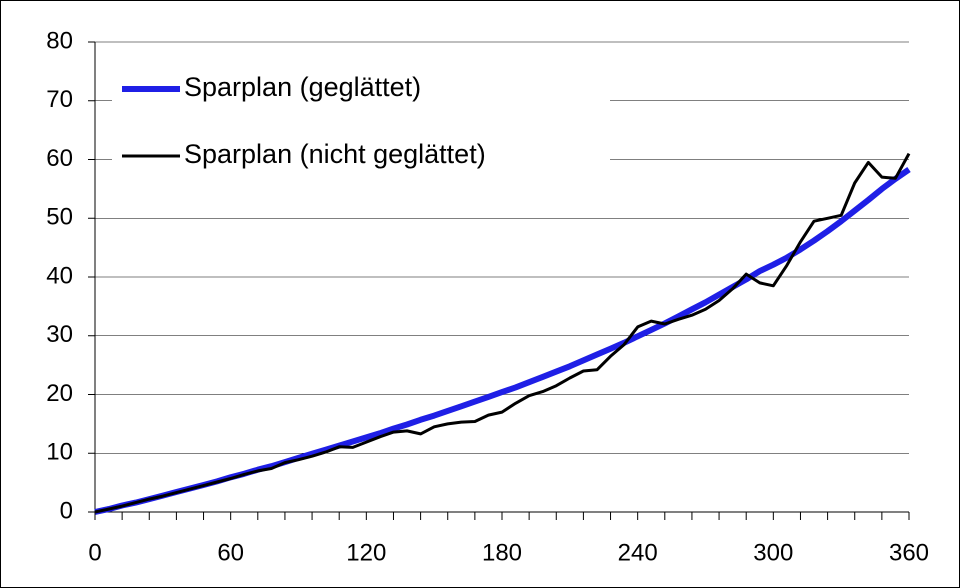 This screenshot has width=960, height=588. What do you see at coordinates (59, 452) in the screenshot?
I see `y-tick-label: 10` at bounding box center [59, 452].